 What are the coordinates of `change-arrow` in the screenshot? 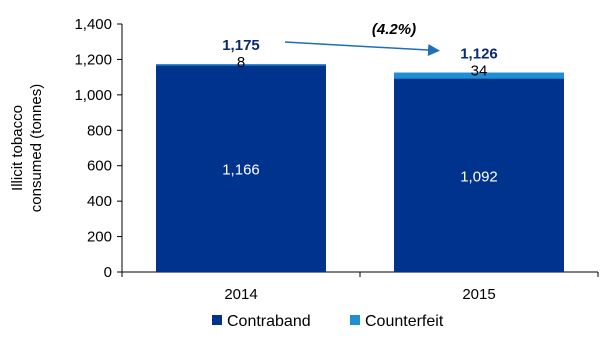 It's located at (362, 49).